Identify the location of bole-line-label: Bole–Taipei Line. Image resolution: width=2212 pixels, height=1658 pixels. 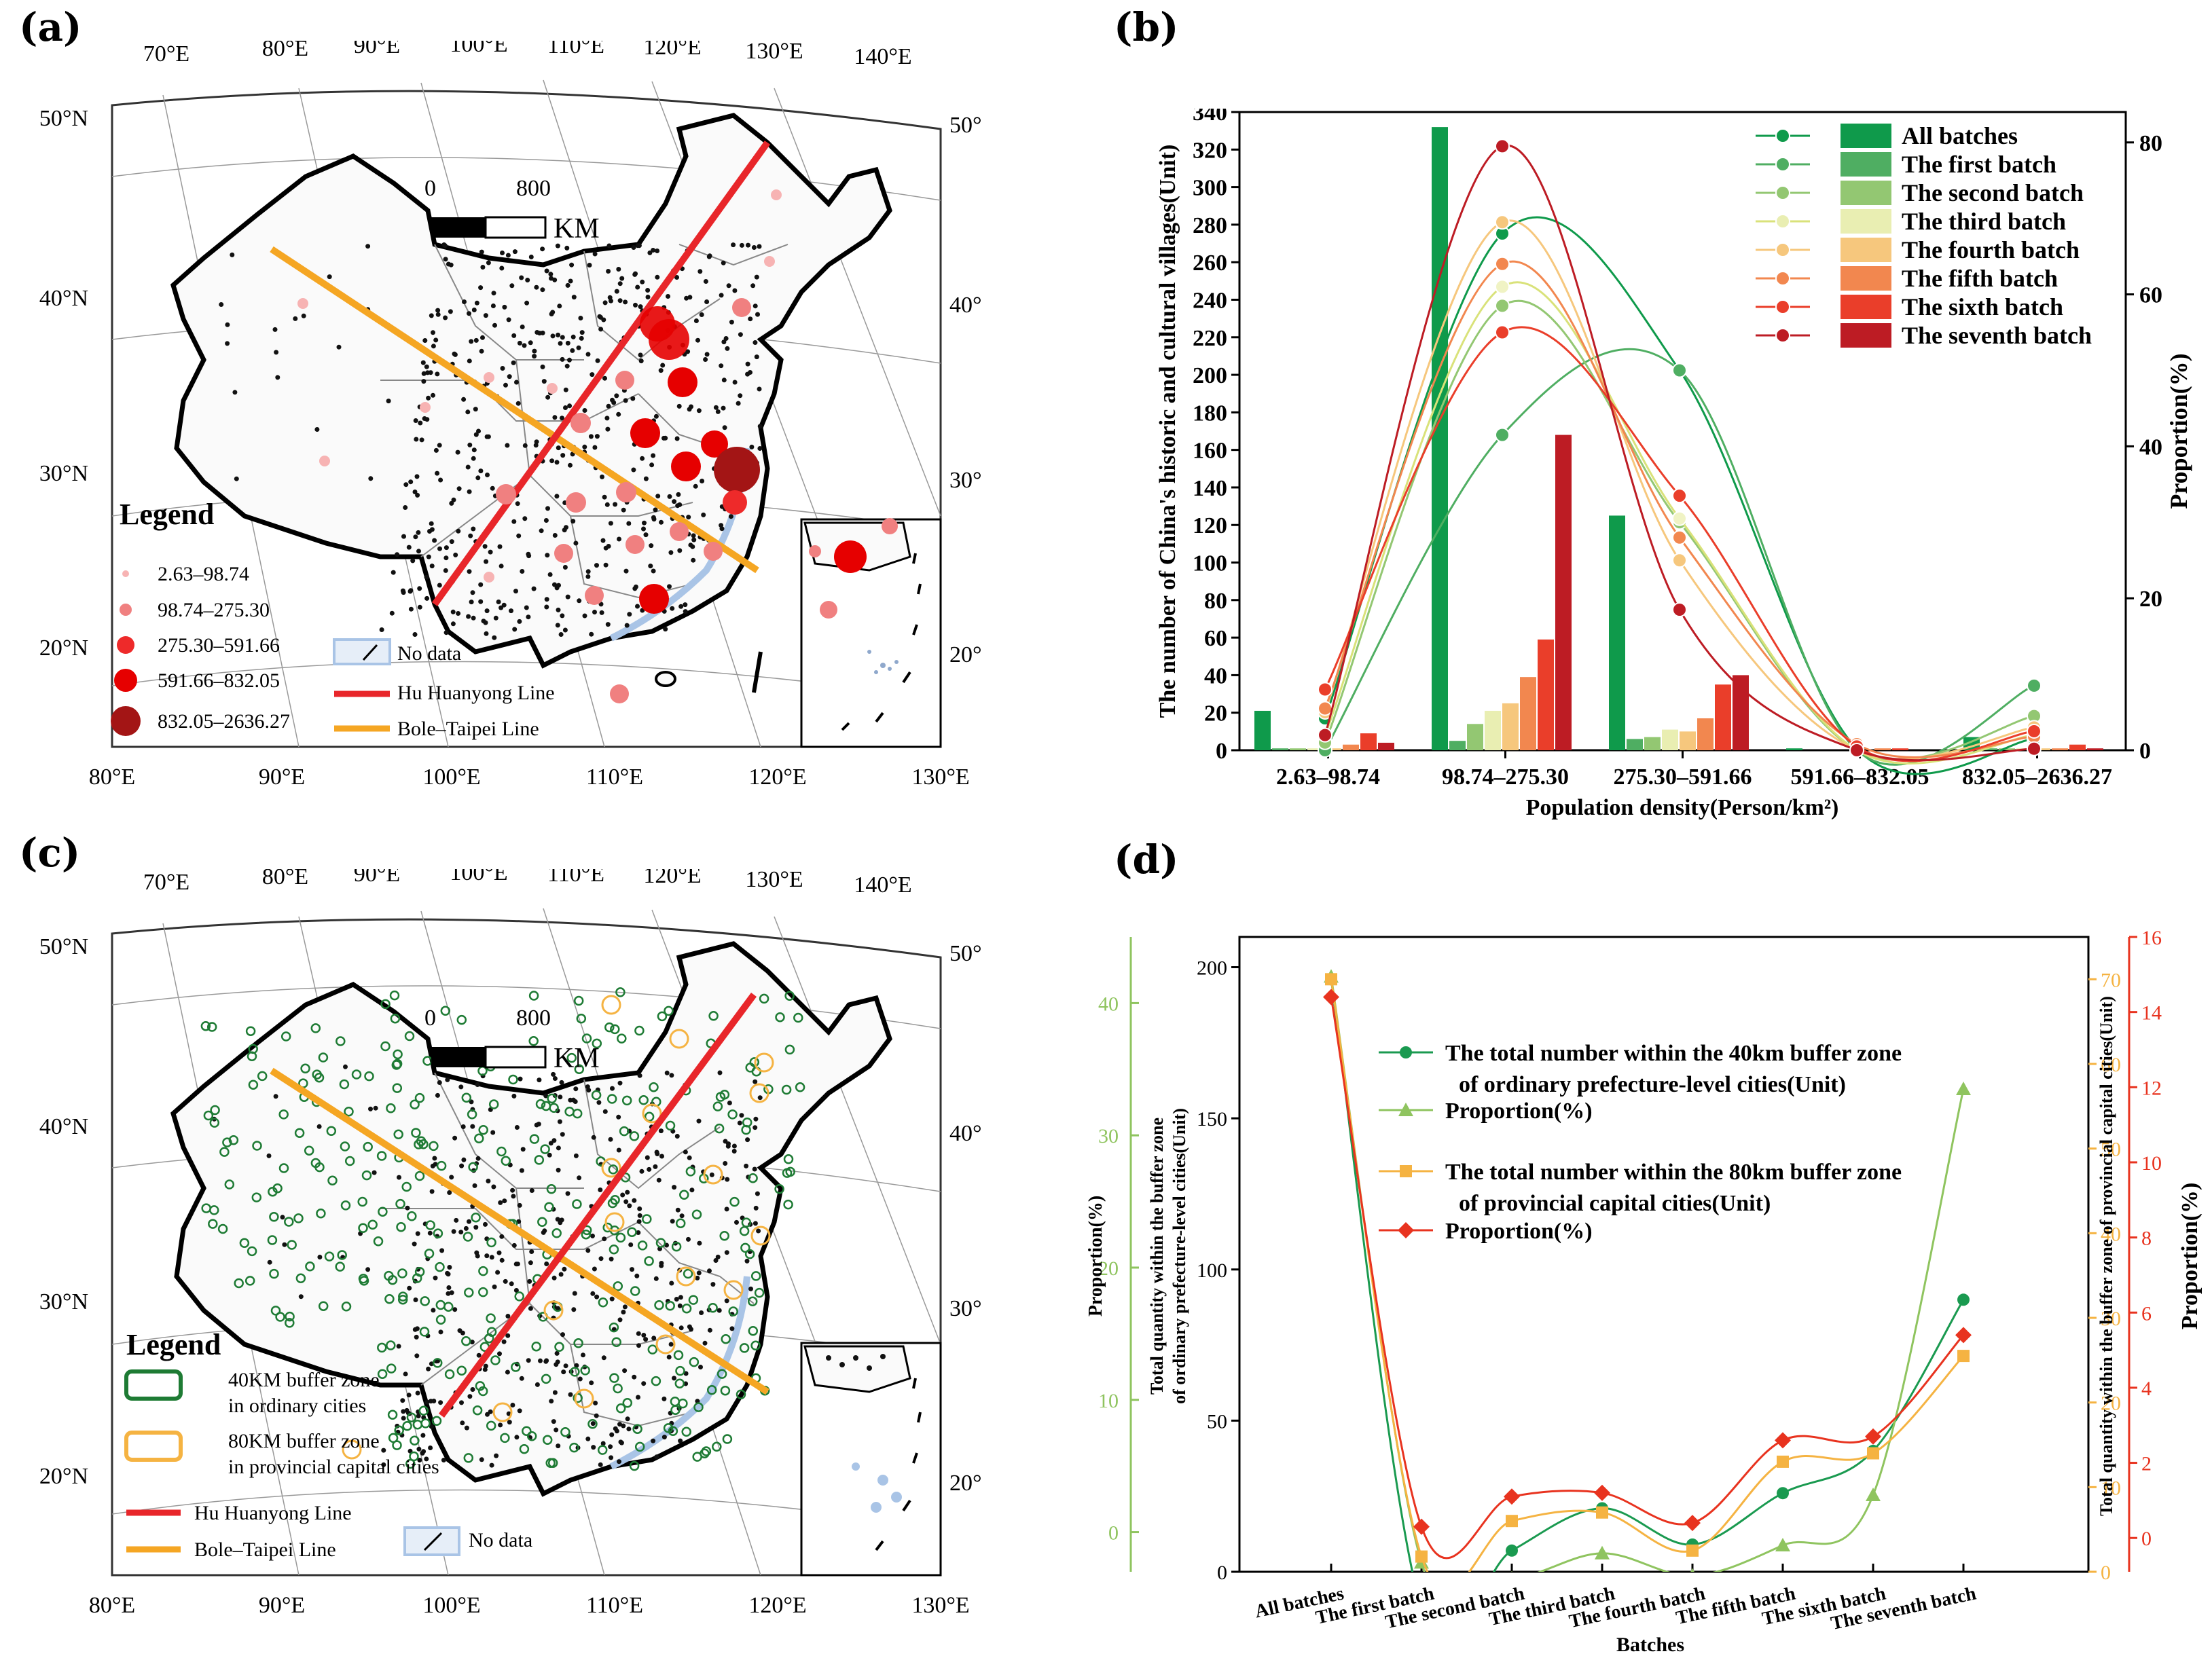
(265, 1550).